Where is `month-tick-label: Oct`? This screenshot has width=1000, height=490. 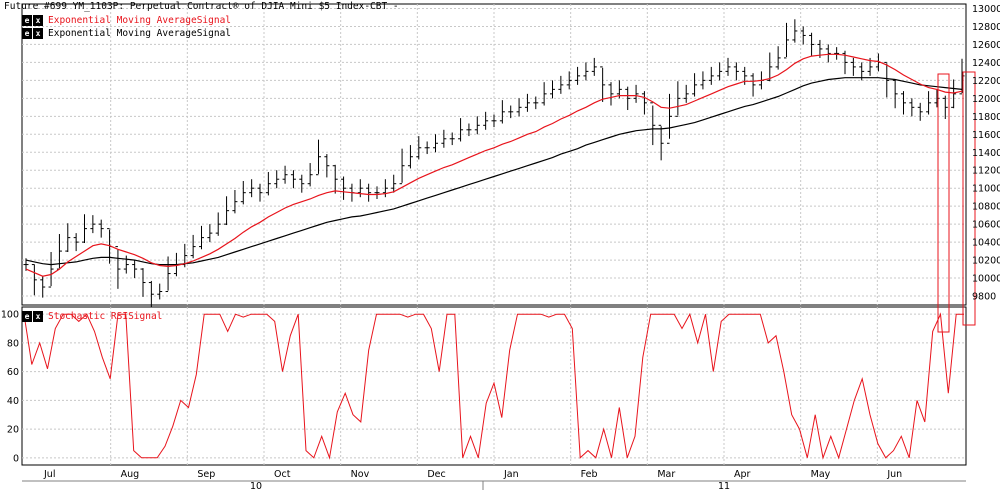 month-tick-label: Oct is located at coordinates (282, 474).